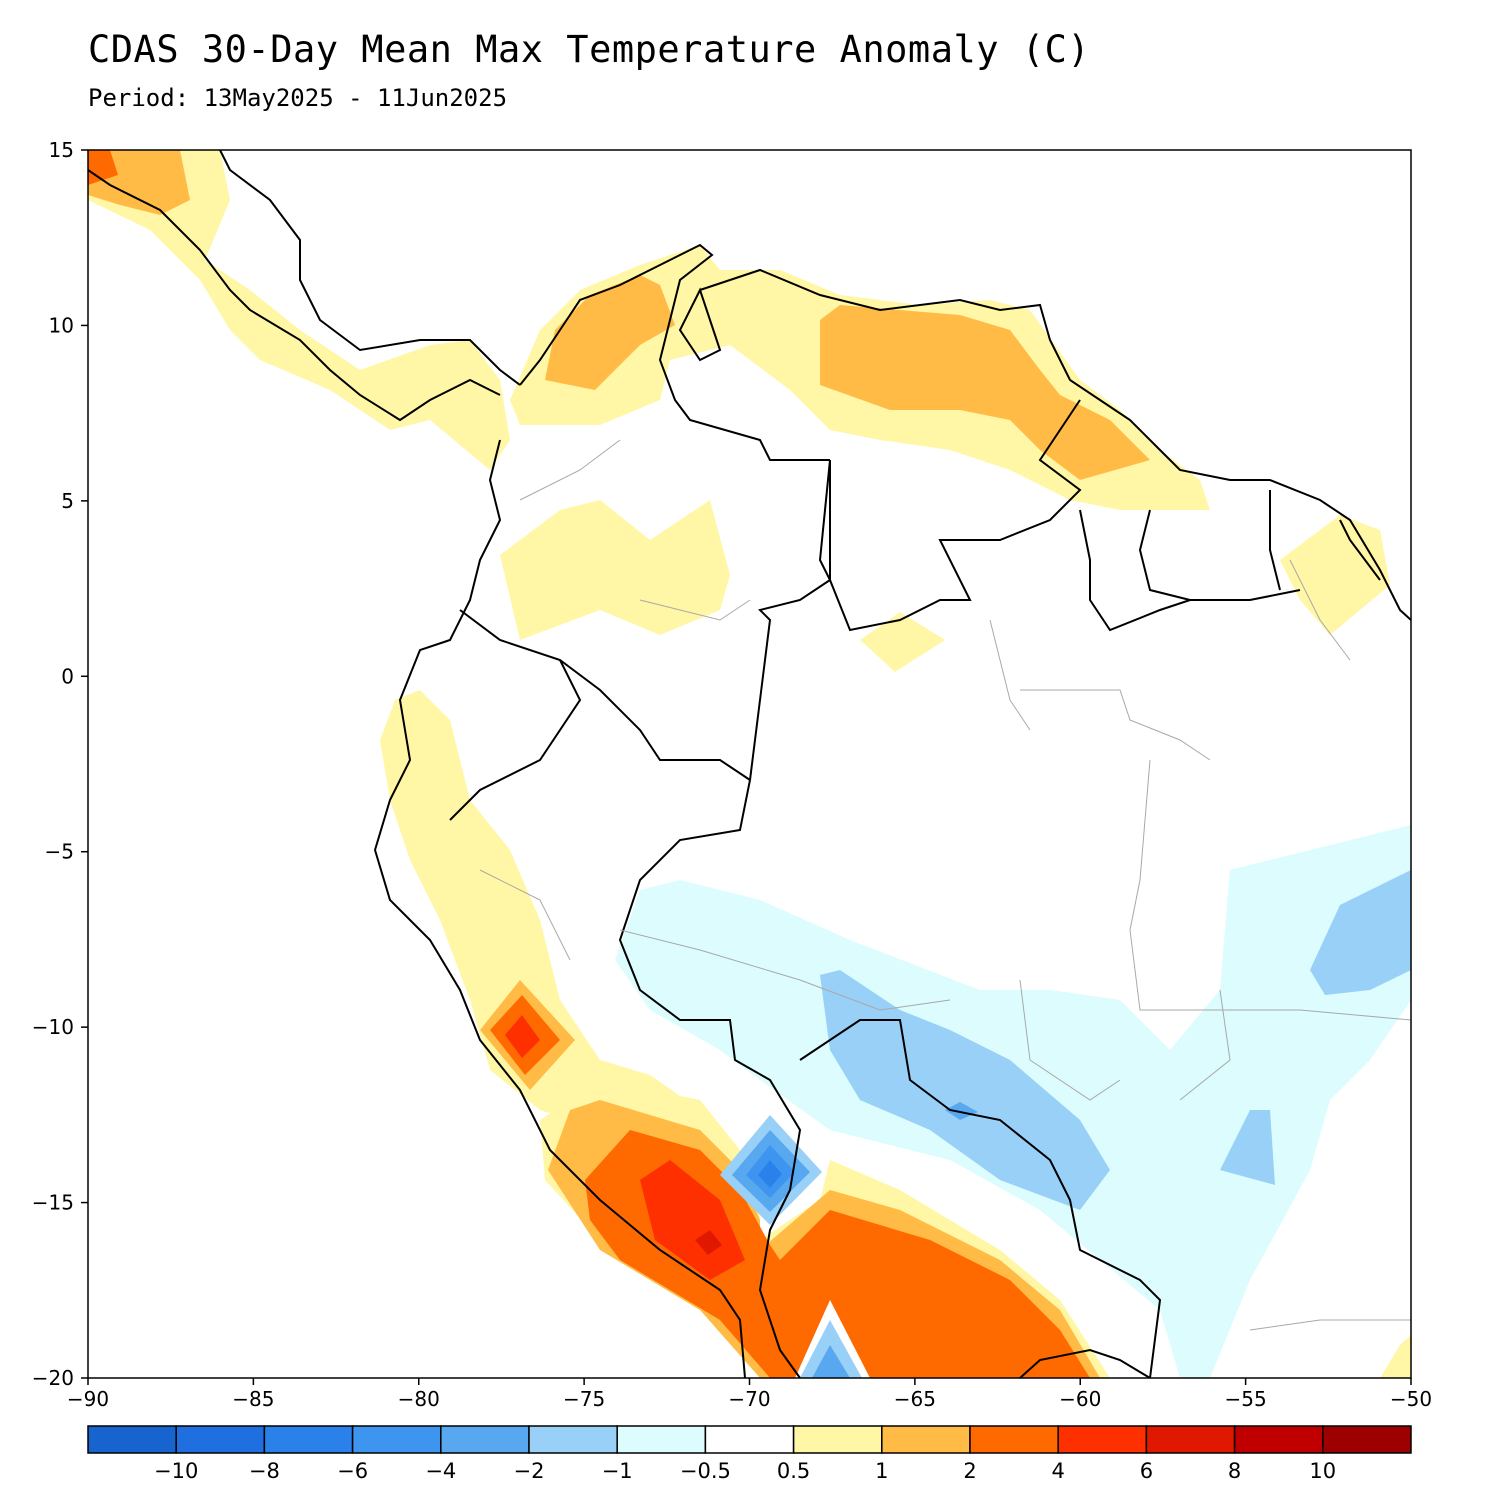 Image resolution: width=1500 pixels, height=1500 pixels. What do you see at coordinates (615, 570) in the screenshot?
I see `anomaly-region-colombia-interior` at bounding box center [615, 570].